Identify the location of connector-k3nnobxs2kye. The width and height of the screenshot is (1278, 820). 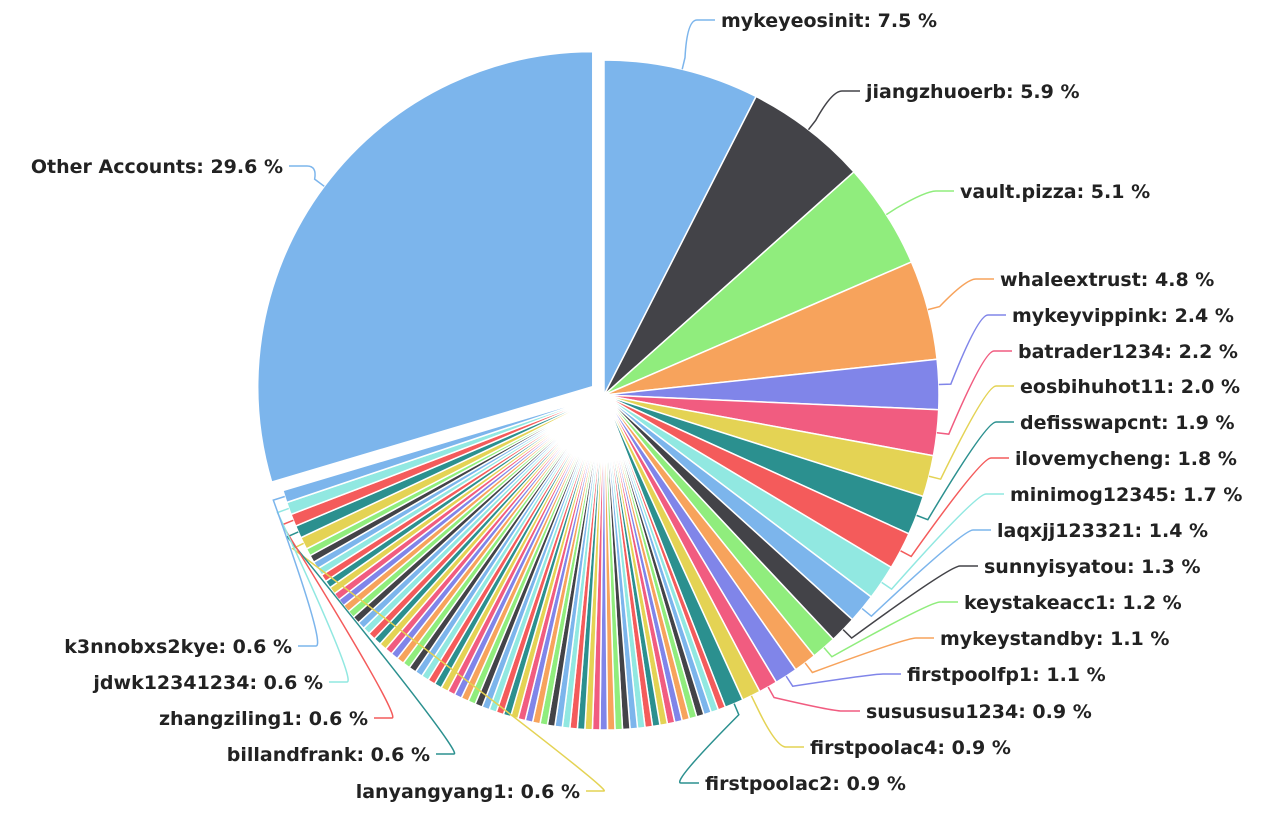
(295, 571).